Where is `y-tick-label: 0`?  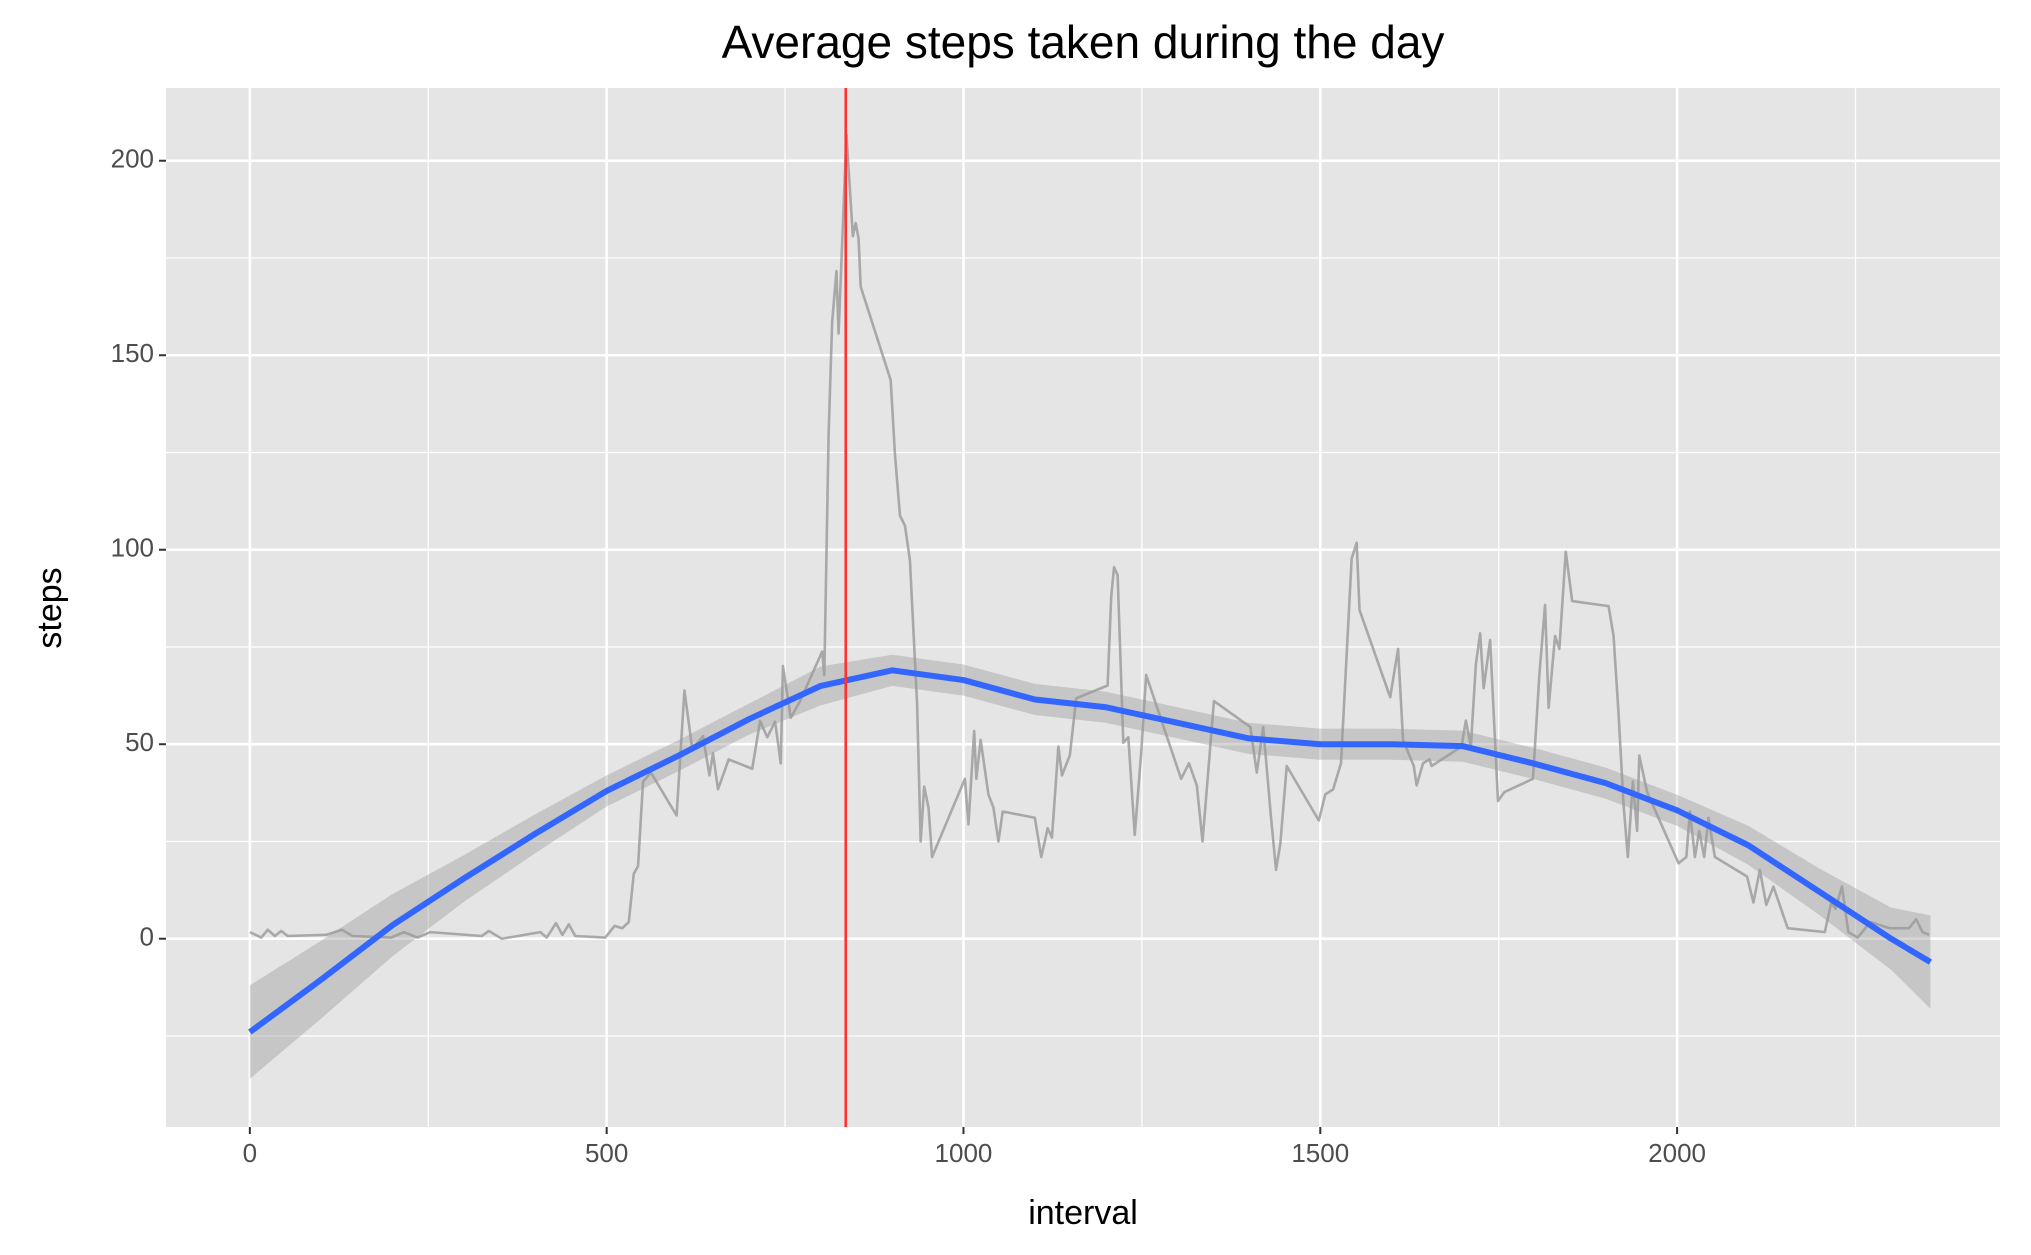 y-tick-label: 0 is located at coordinates (147, 937).